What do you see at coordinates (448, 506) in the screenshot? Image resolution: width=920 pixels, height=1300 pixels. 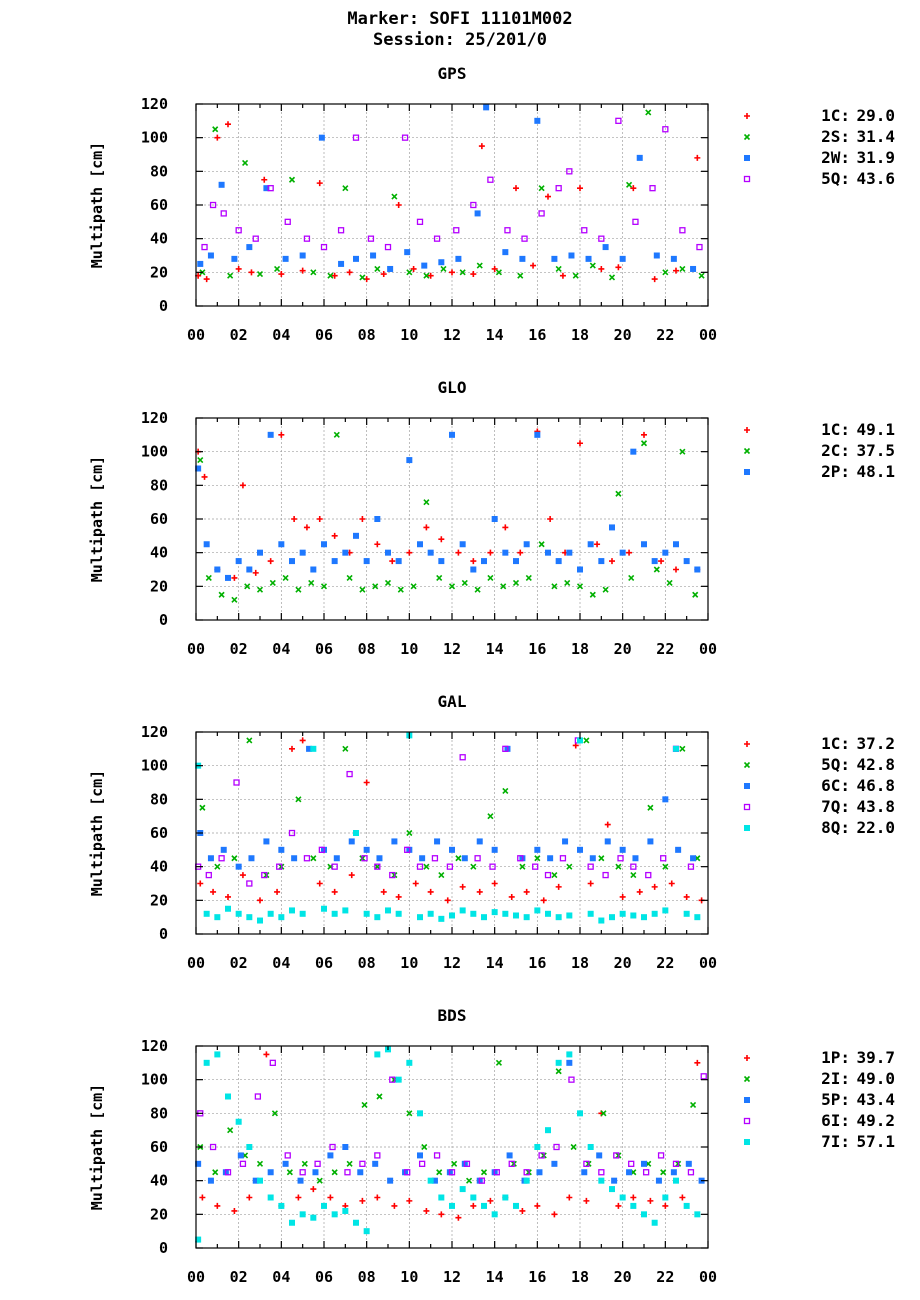 I see `series-glo-2p` at bounding box center [448, 506].